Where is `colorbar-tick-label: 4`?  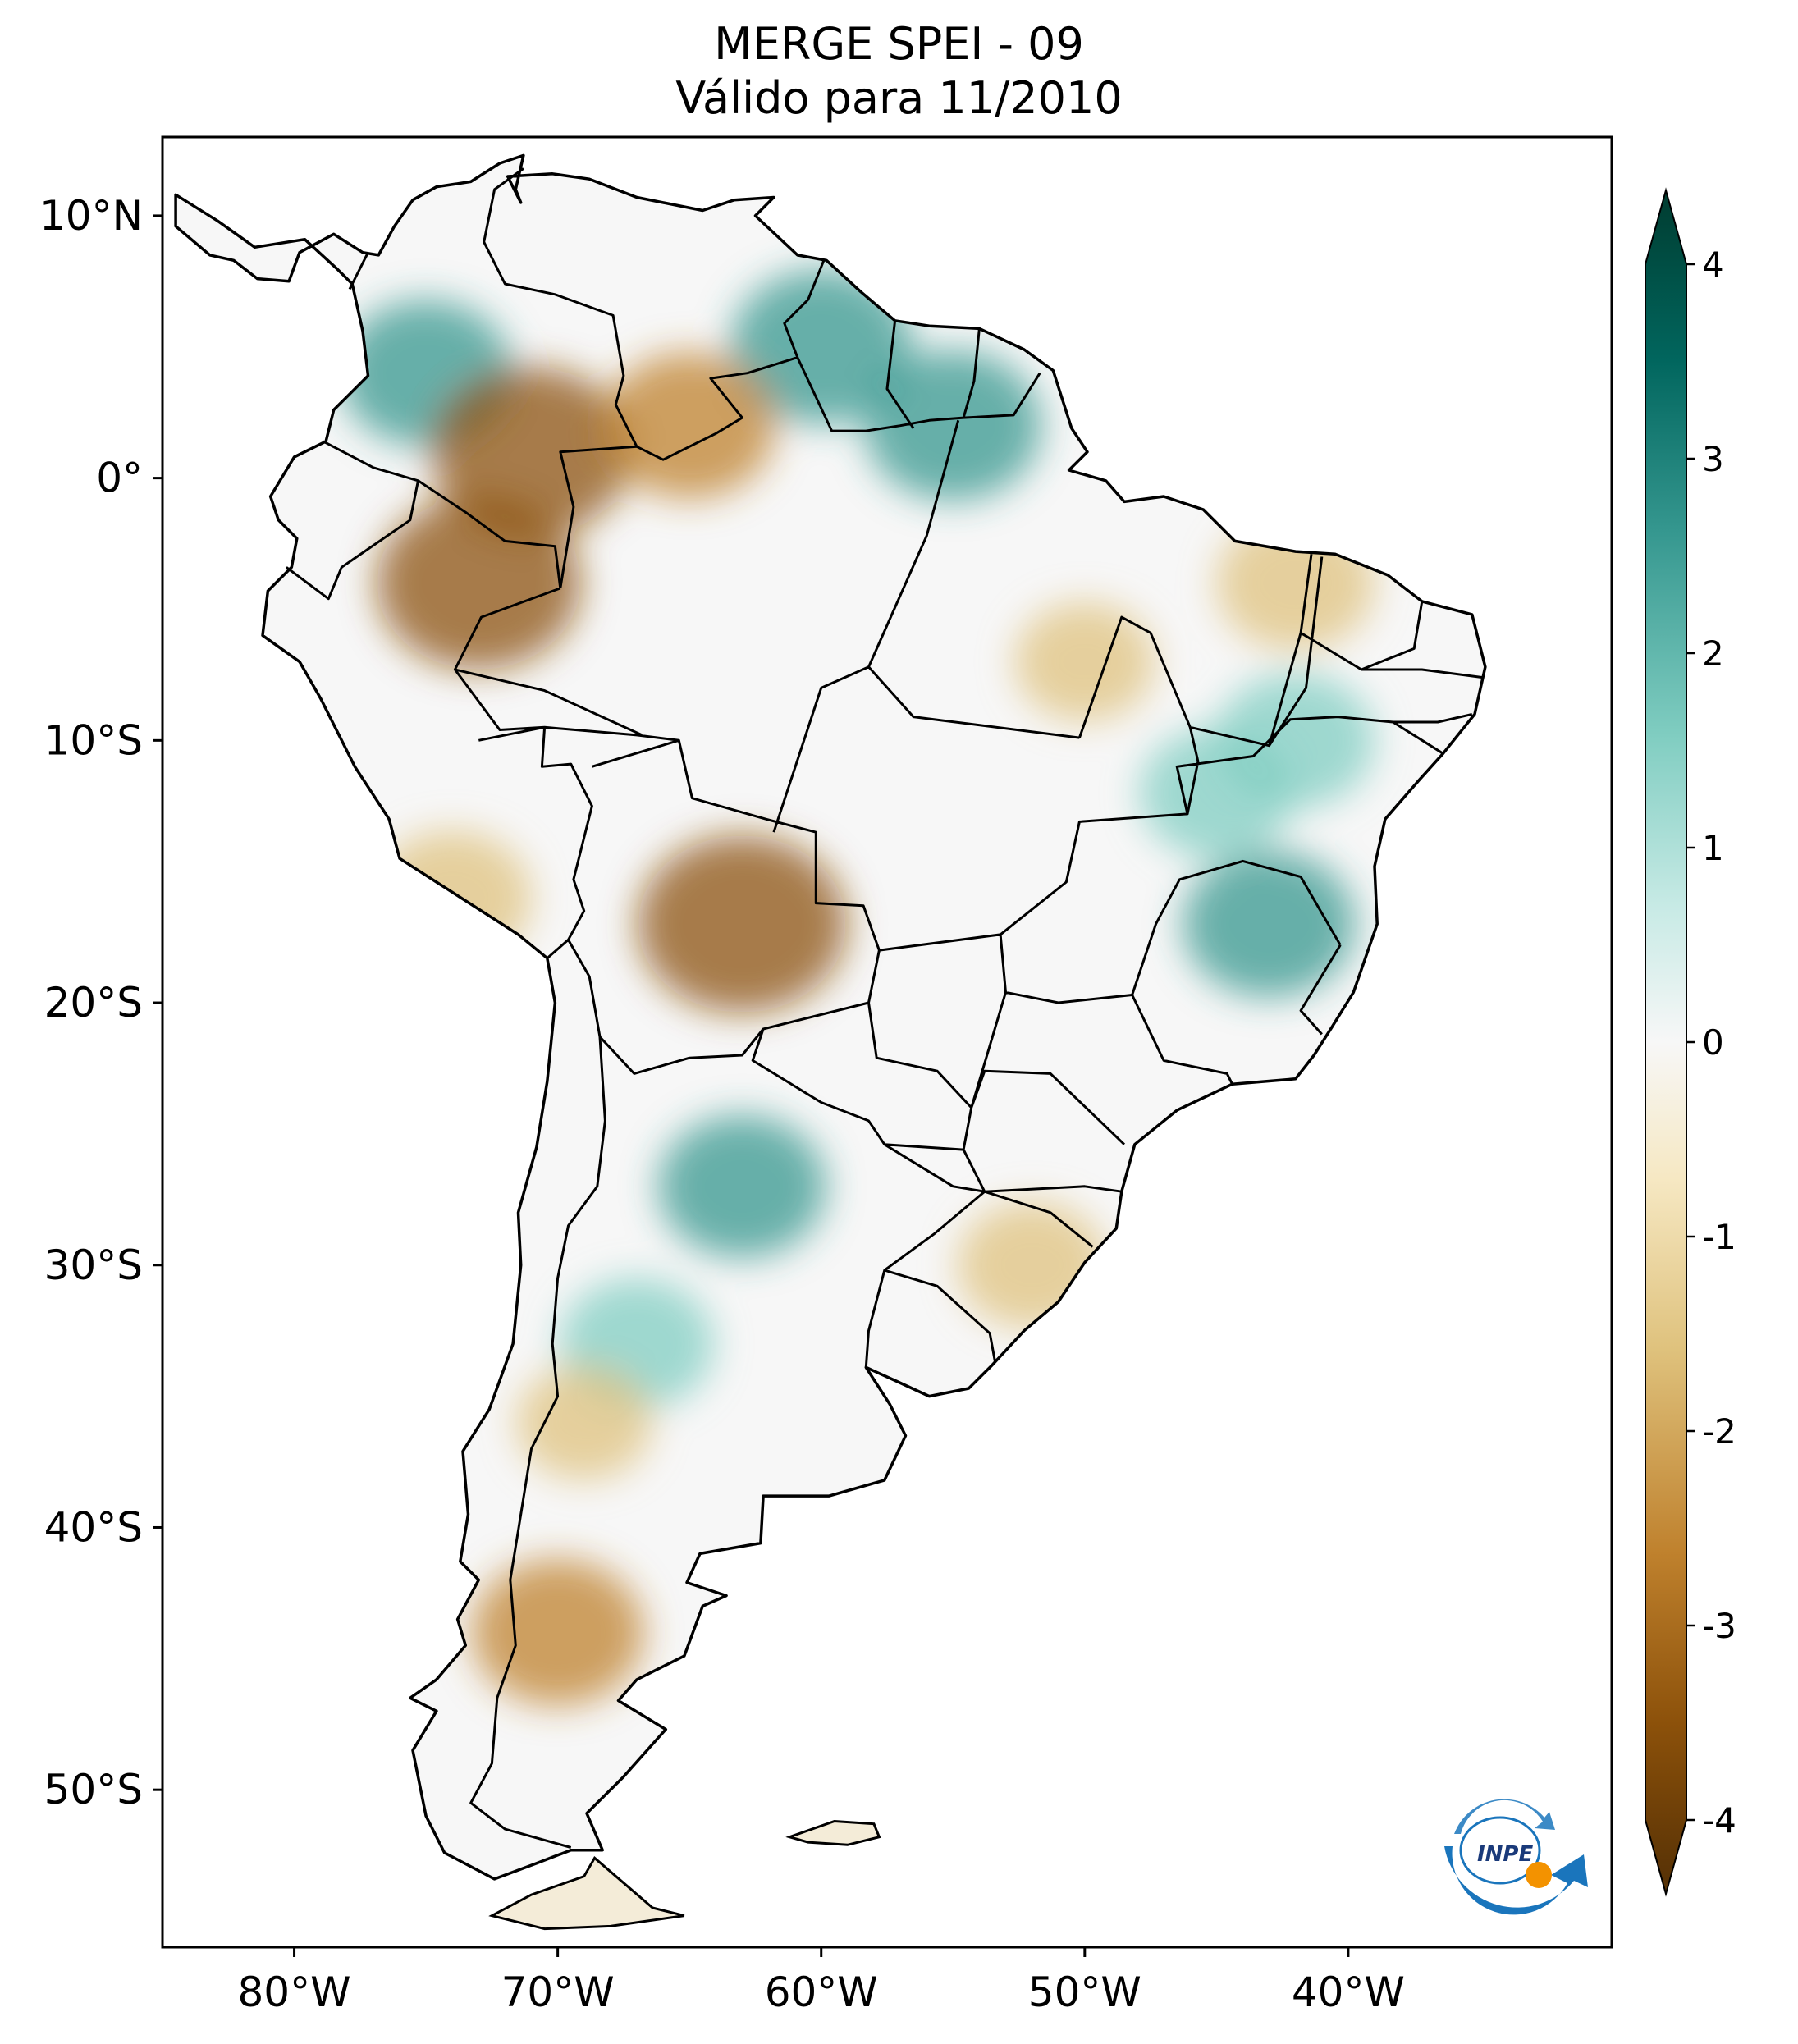
colorbar-tick-label: 4 is located at coordinates (1713, 265).